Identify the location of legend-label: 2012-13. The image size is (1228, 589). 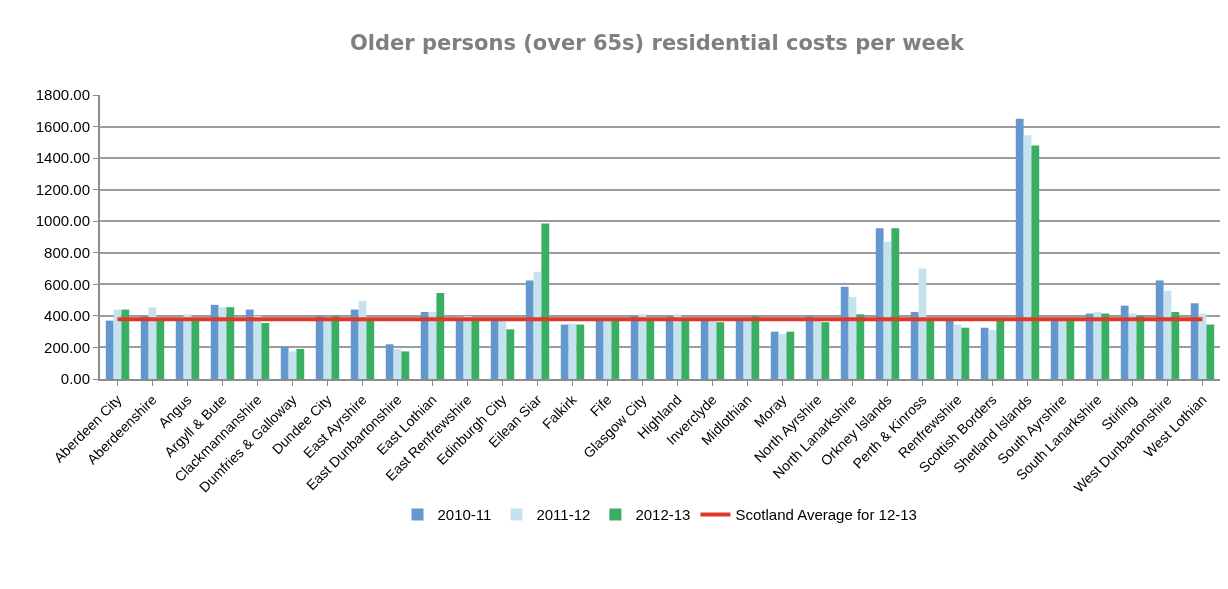
(663, 515).